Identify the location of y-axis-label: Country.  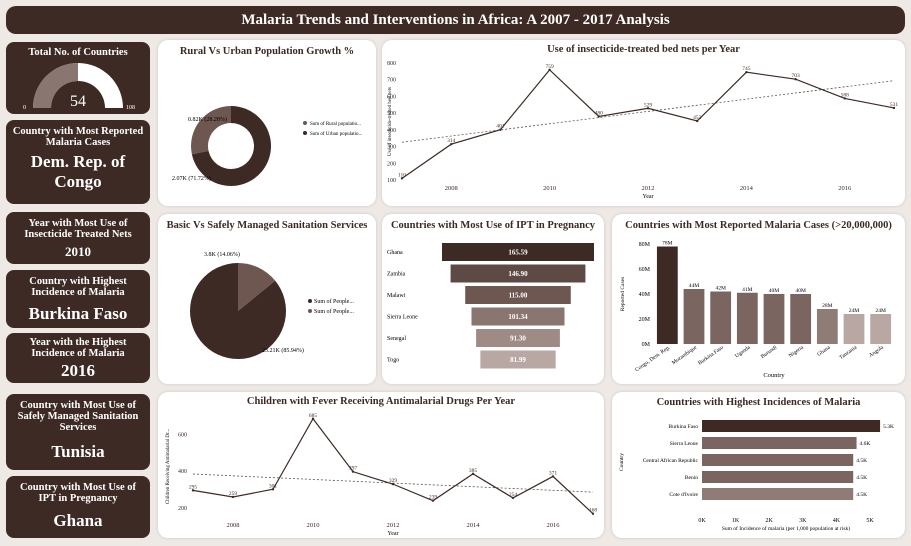
(622, 462).